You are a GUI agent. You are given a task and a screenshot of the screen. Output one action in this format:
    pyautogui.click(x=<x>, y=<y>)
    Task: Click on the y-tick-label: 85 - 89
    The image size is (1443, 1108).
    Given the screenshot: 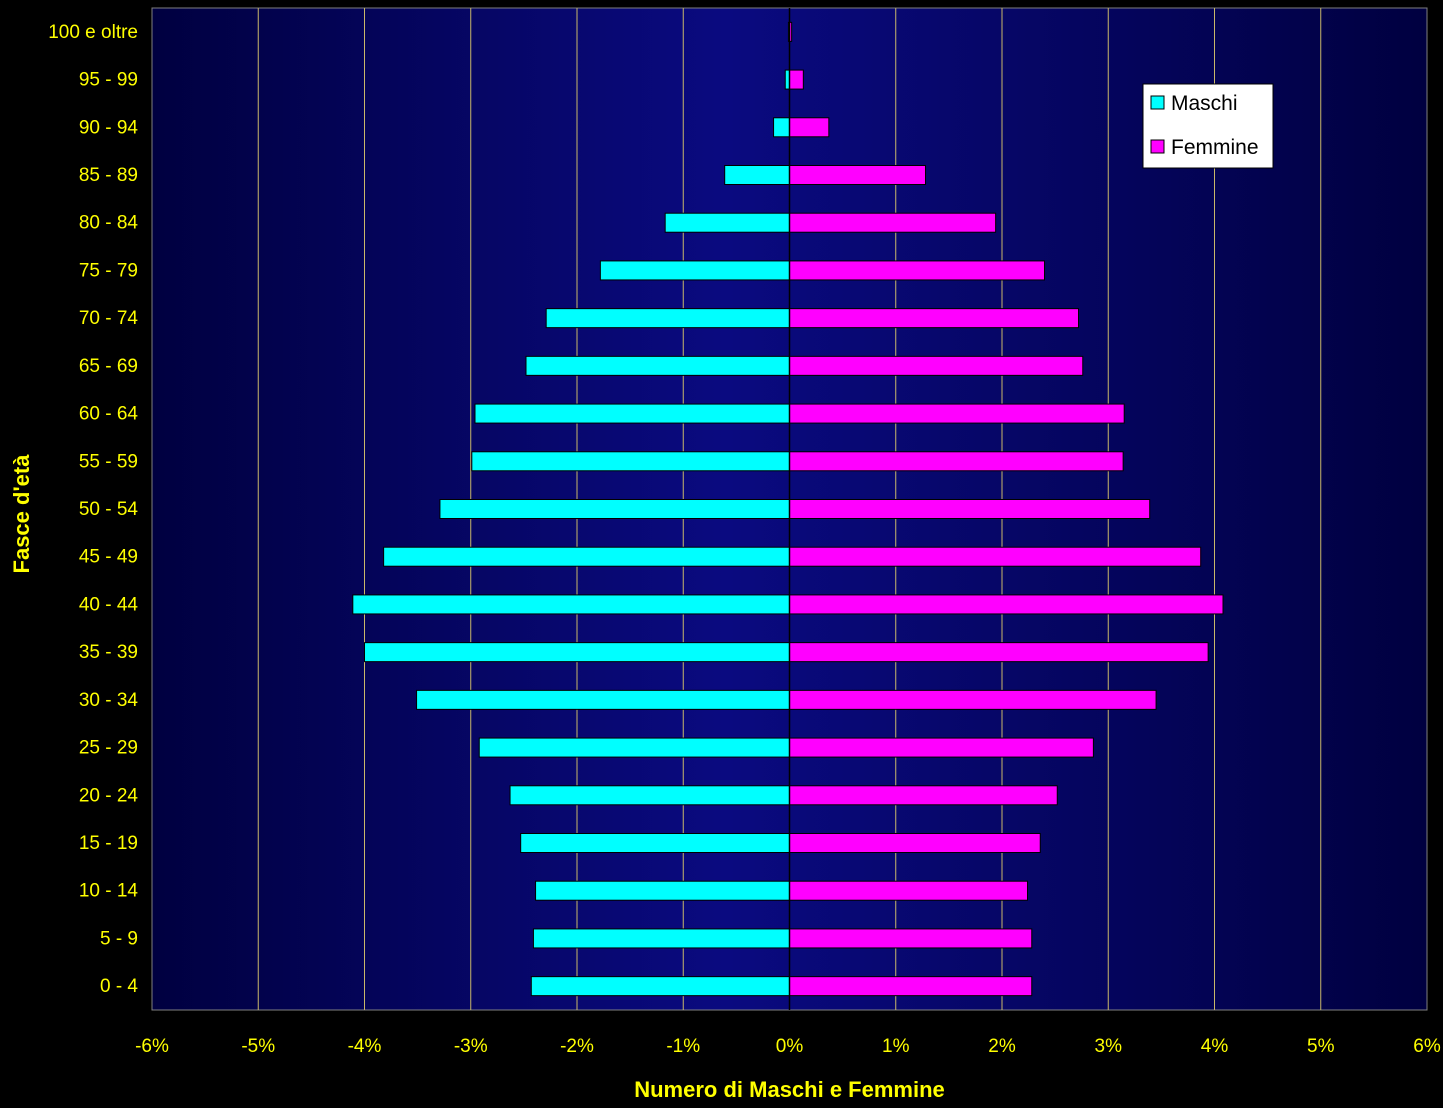 What is the action you would take?
    pyautogui.click(x=108, y=175)
    